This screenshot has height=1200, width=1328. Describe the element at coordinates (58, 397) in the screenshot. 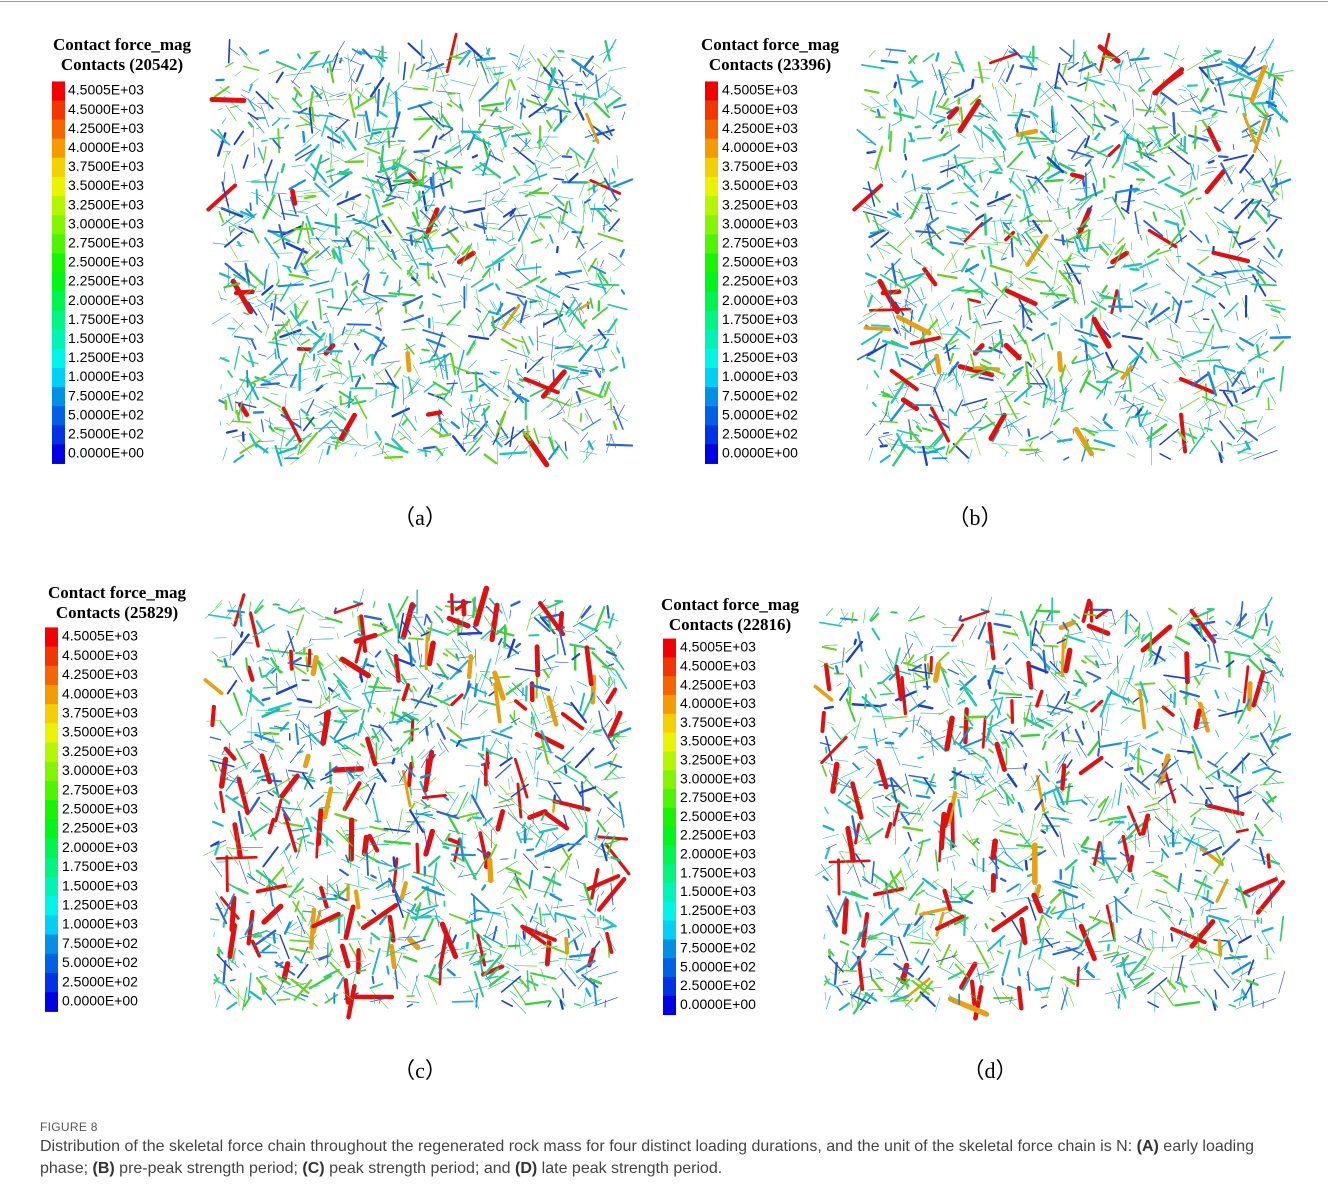

I see `legend-swatch` at that location.